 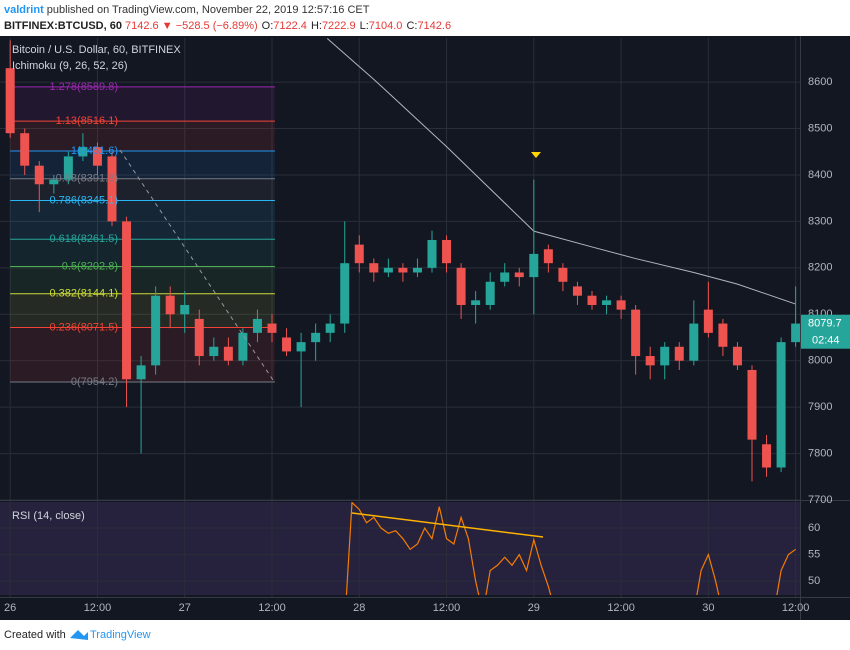 I want to click on y-tick-label: 8300, so click(x=820, y=221).